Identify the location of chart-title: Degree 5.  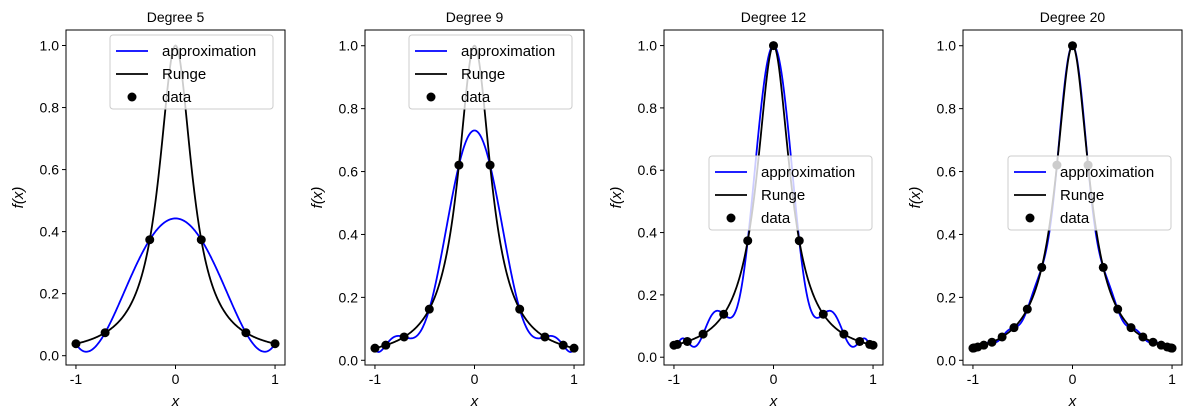
(176, 17).